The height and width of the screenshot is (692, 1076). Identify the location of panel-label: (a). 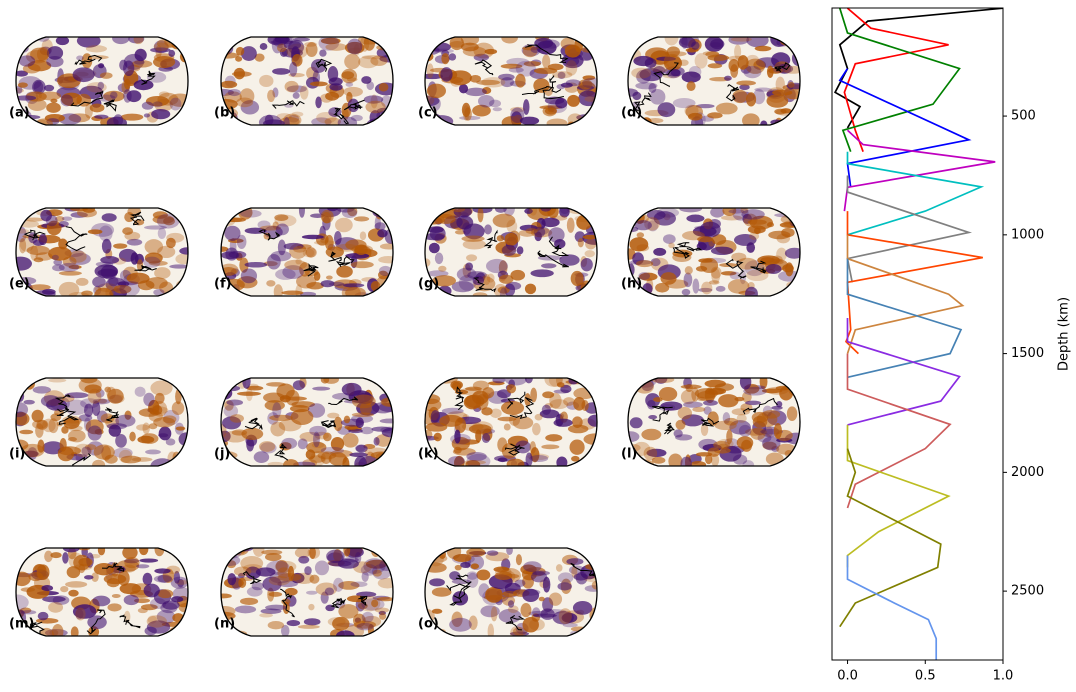
(19, 113).